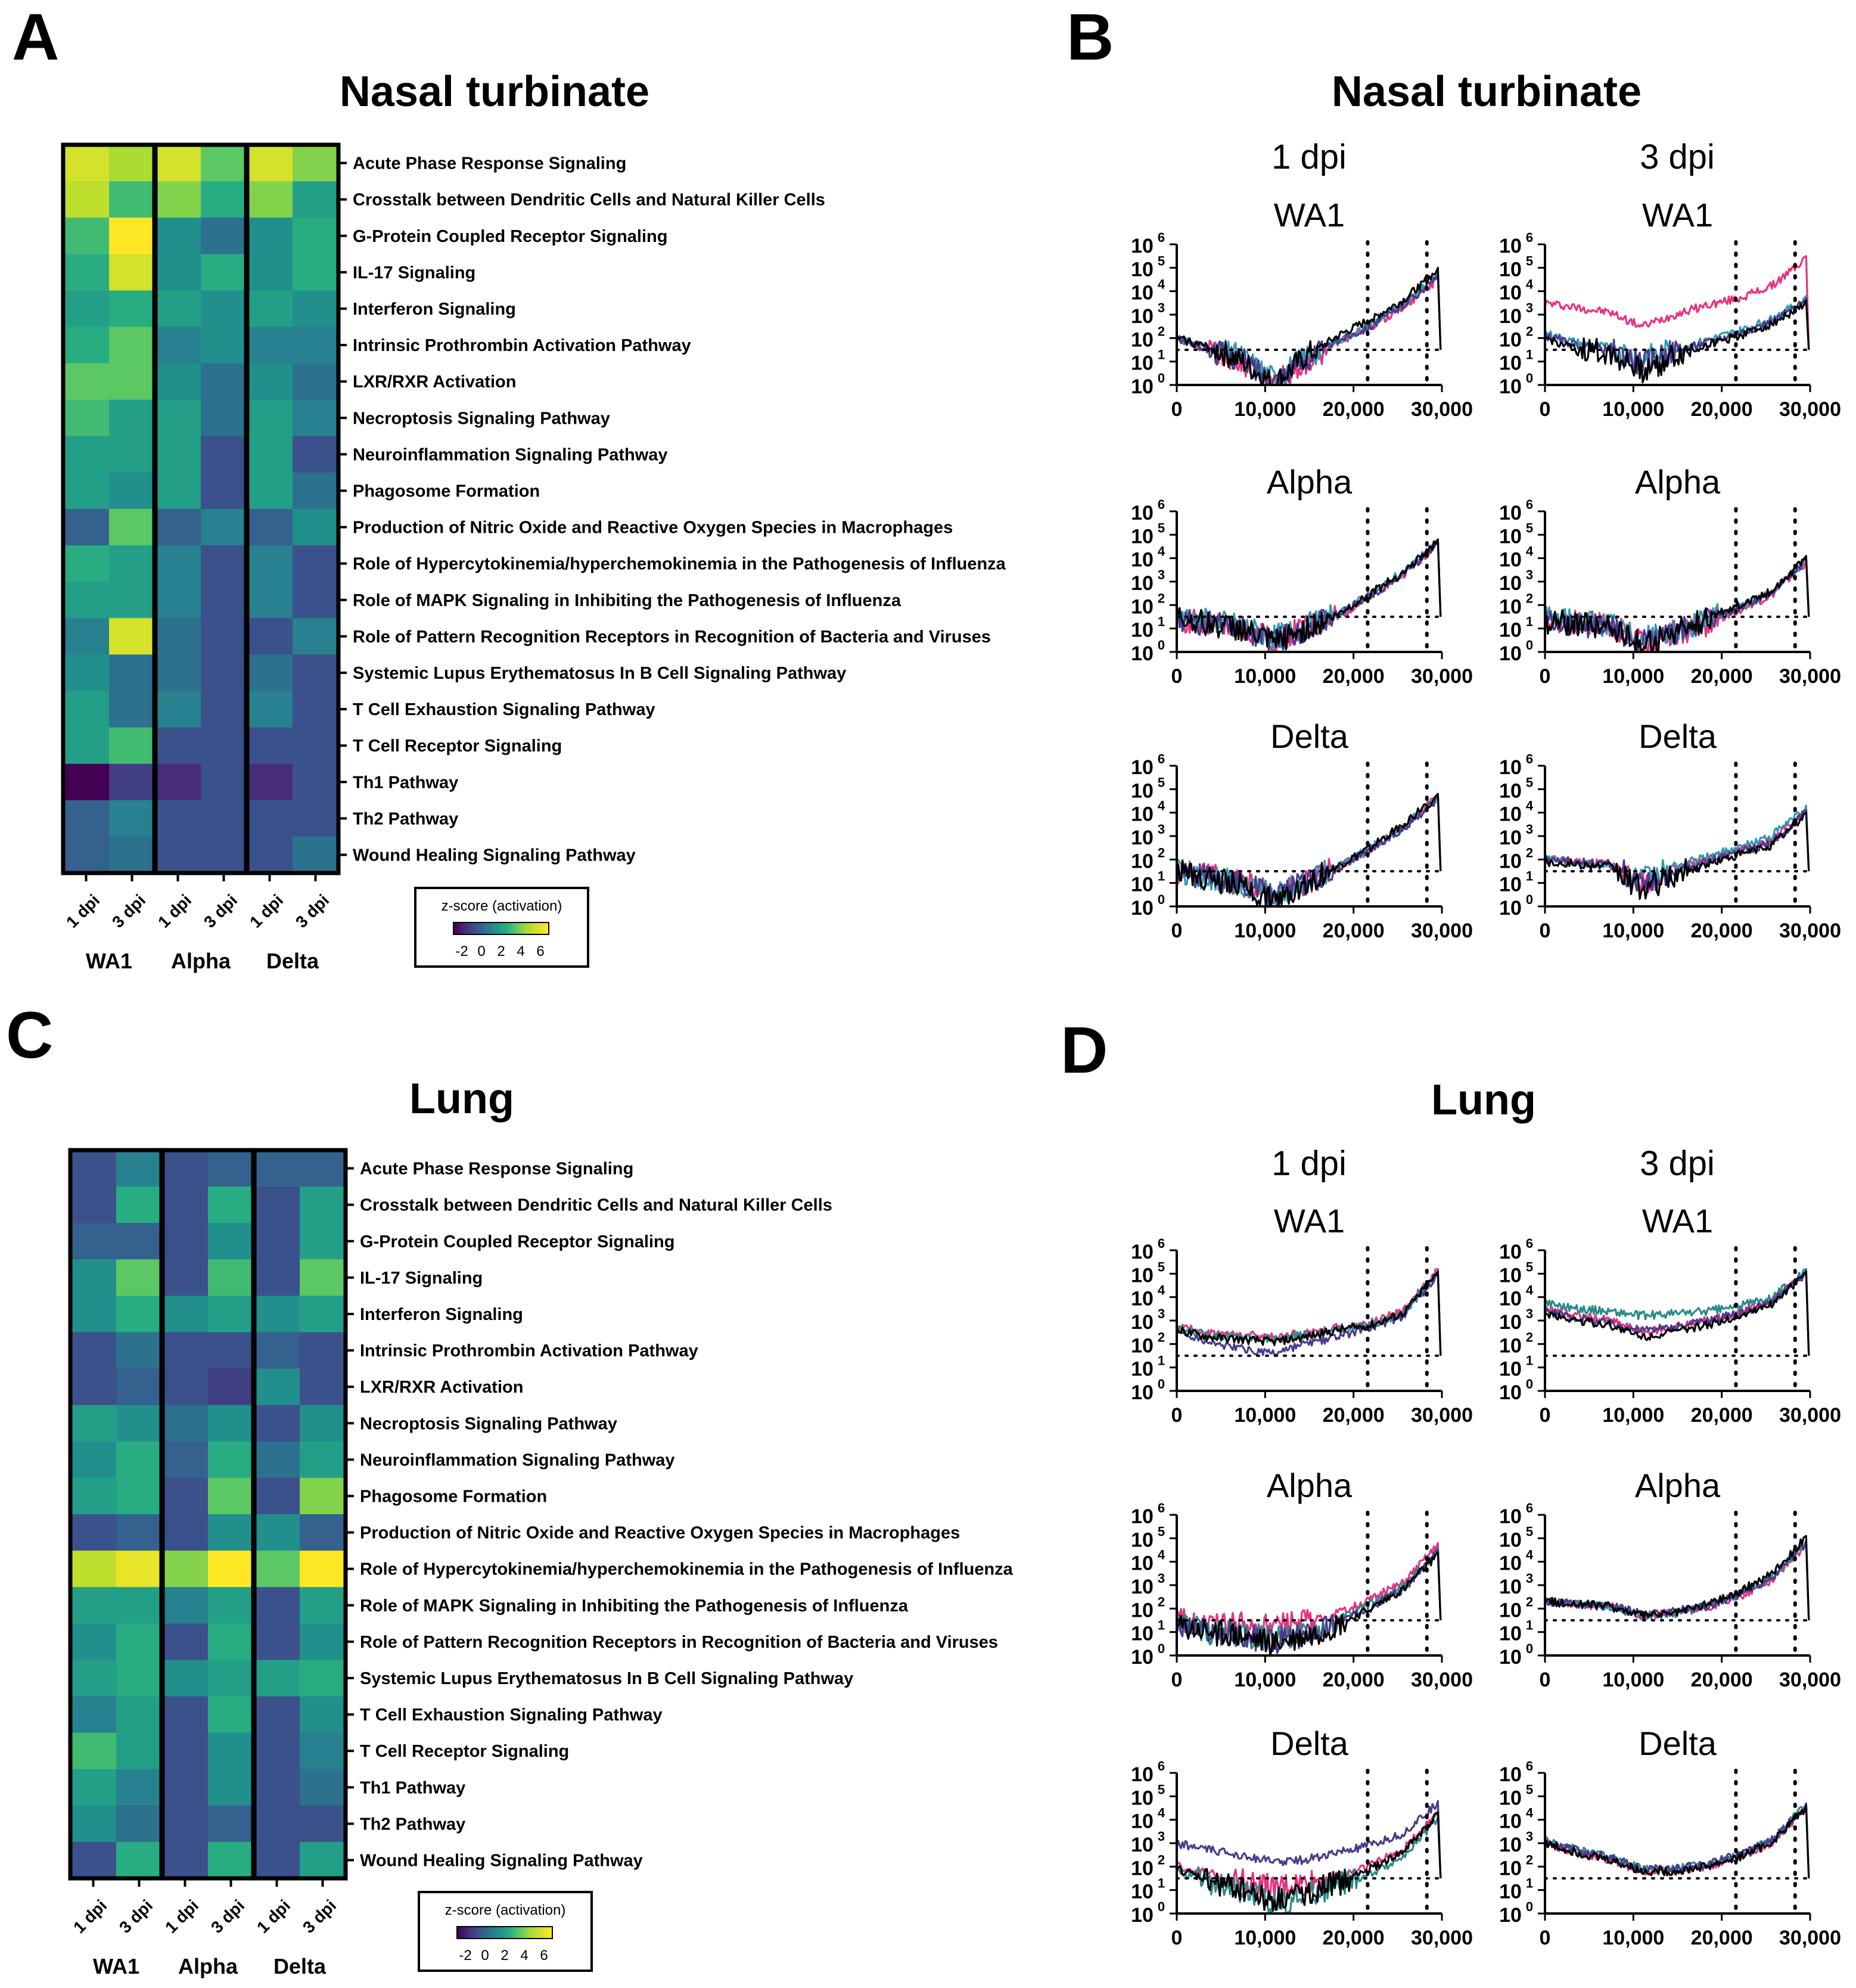  I want to click on legend-bar-frame, so click(504, 1932).